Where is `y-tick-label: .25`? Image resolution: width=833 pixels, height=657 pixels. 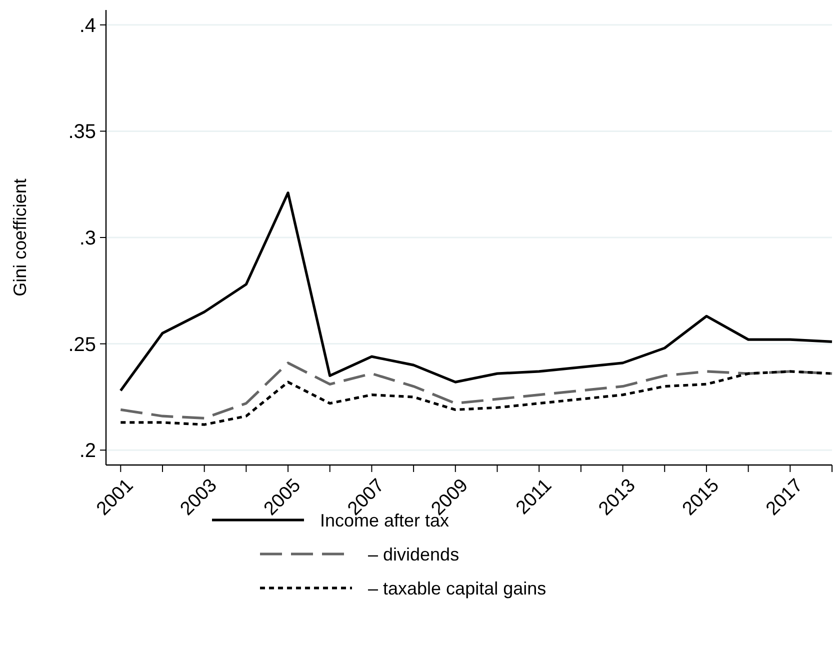 y-tick-label: .25 is located at coordinates (82, 345).